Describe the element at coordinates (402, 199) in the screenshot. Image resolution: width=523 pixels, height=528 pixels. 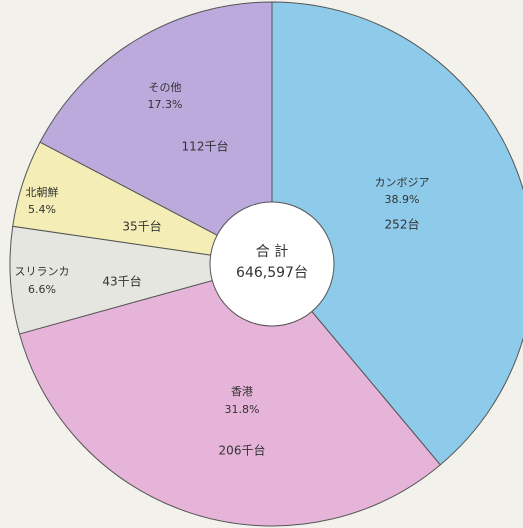
I see `slice-percent: 38.9%` at that location.